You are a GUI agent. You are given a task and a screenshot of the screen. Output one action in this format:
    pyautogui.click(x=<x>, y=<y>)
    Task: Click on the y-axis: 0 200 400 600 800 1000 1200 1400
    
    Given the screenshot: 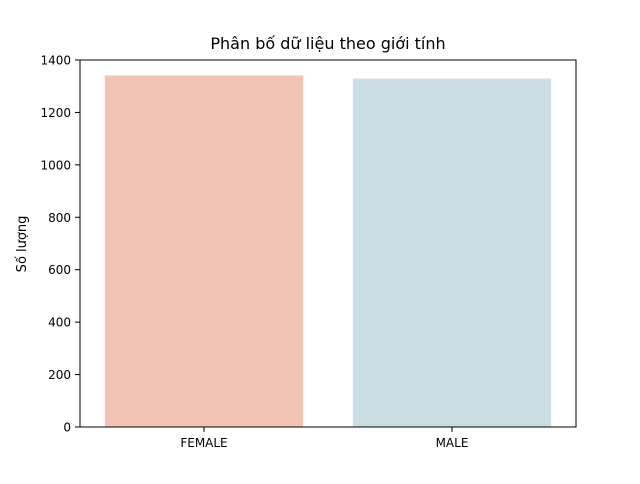 What is the action you would take?
    pyautogui.click(x=60, y=244)
    